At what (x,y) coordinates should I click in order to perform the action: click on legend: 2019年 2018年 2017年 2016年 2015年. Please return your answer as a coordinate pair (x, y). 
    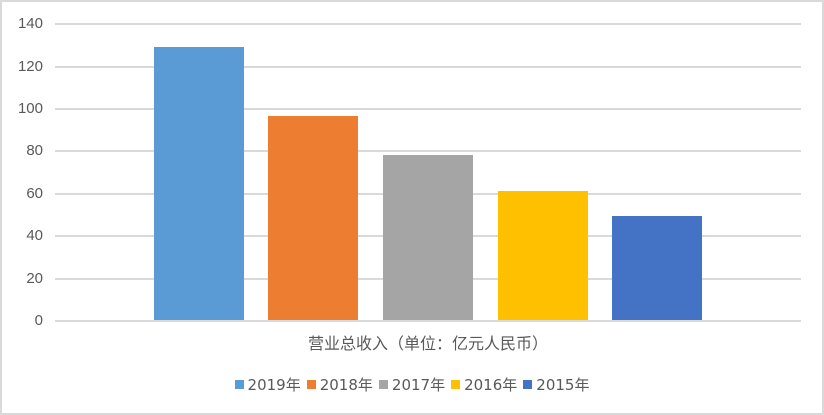
    Looking at the image, I should click on (412, 384).